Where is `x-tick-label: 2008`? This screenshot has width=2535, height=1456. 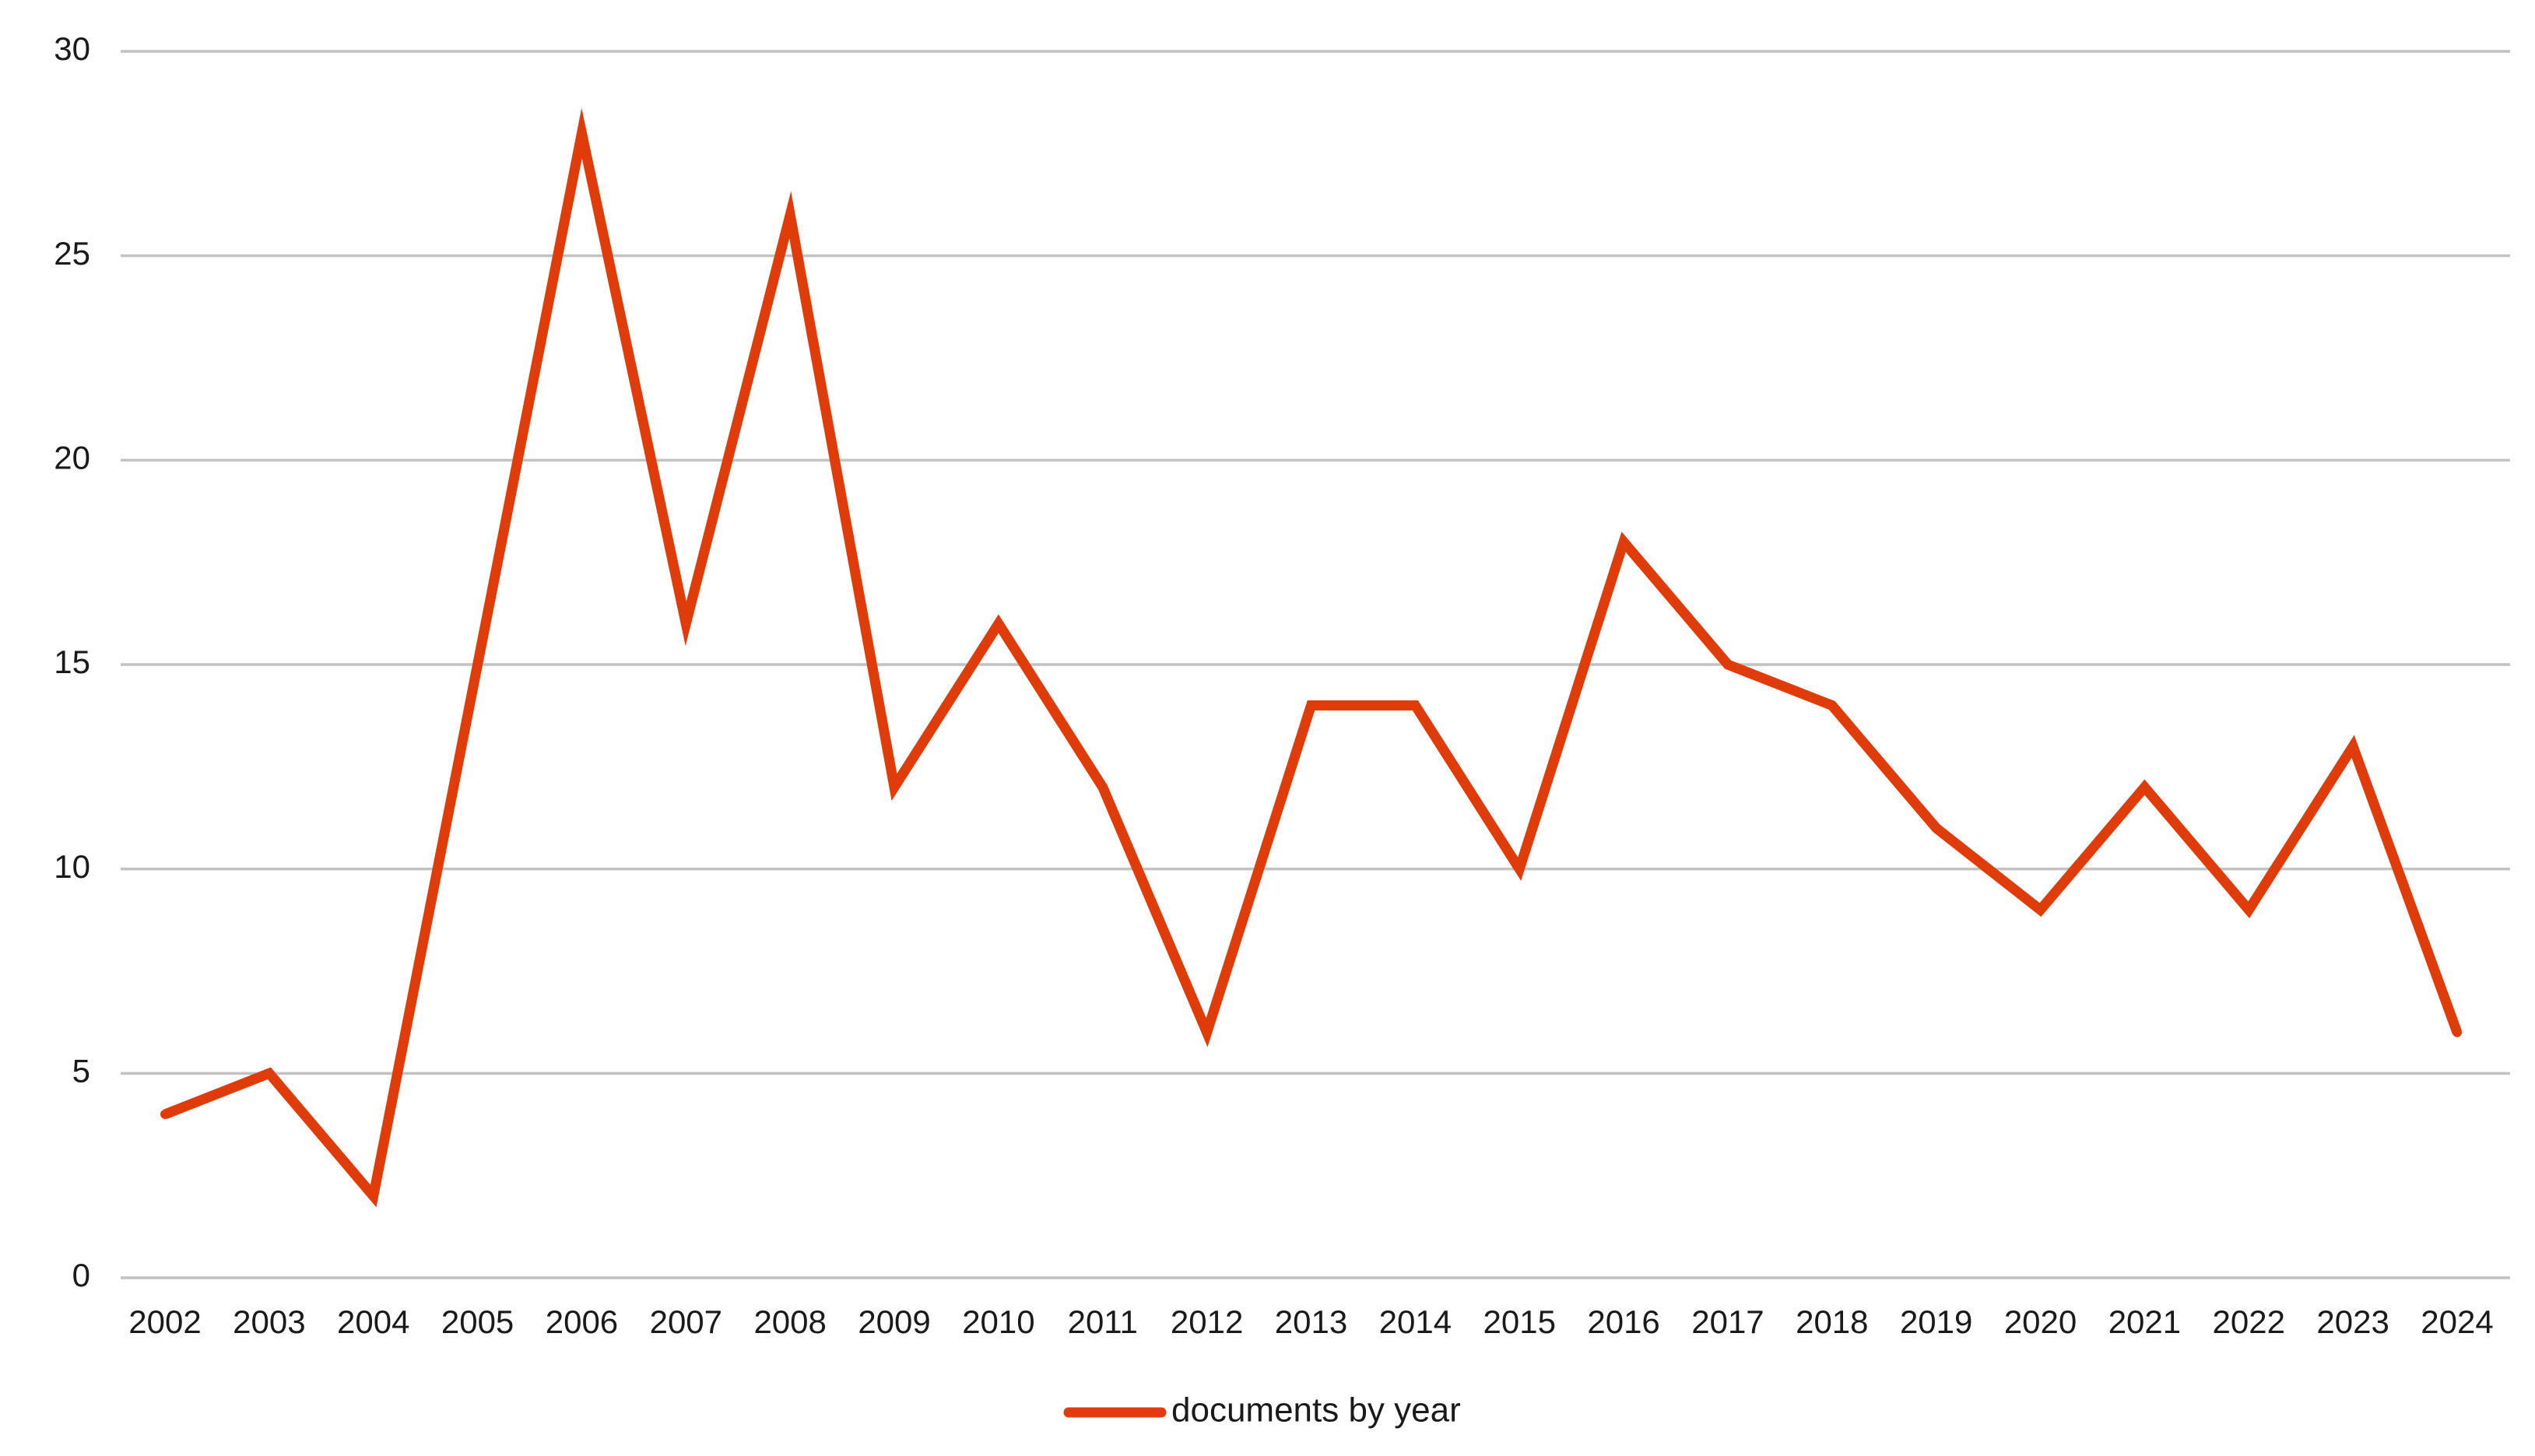
x-tick-label: 2008 is located at coordinates (789, 1322).